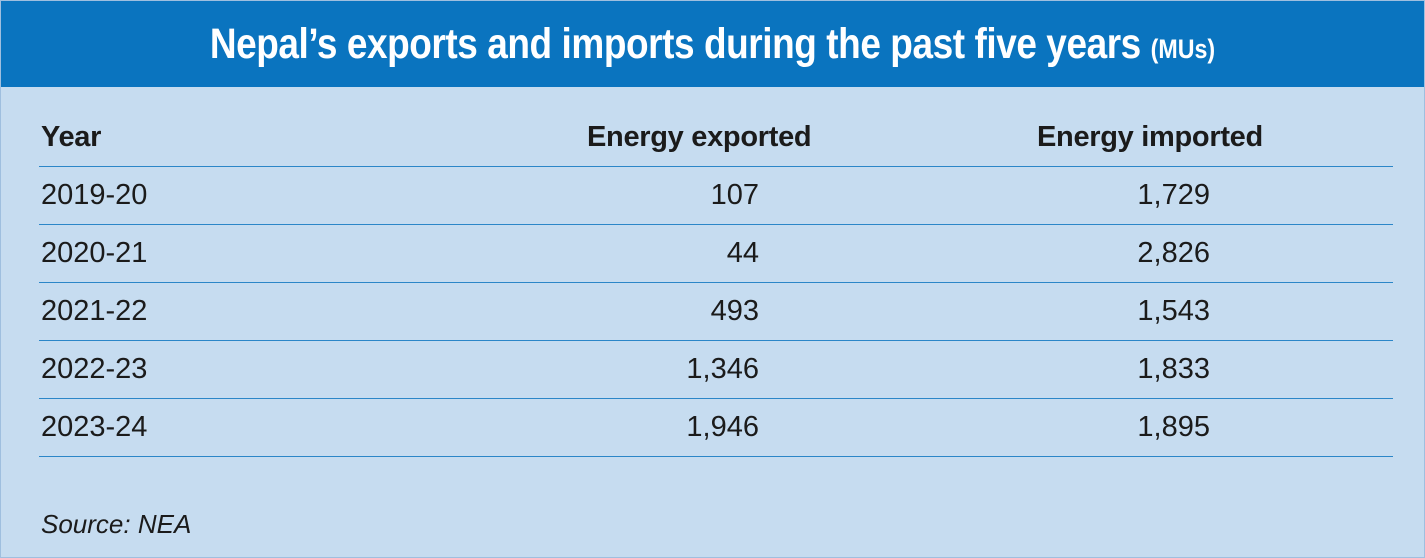 This screenshot has width=1425, height=558. Describe the element at coordinates (722, 369) in the screenshot. I see `exported-cell: 1,346` at that location.